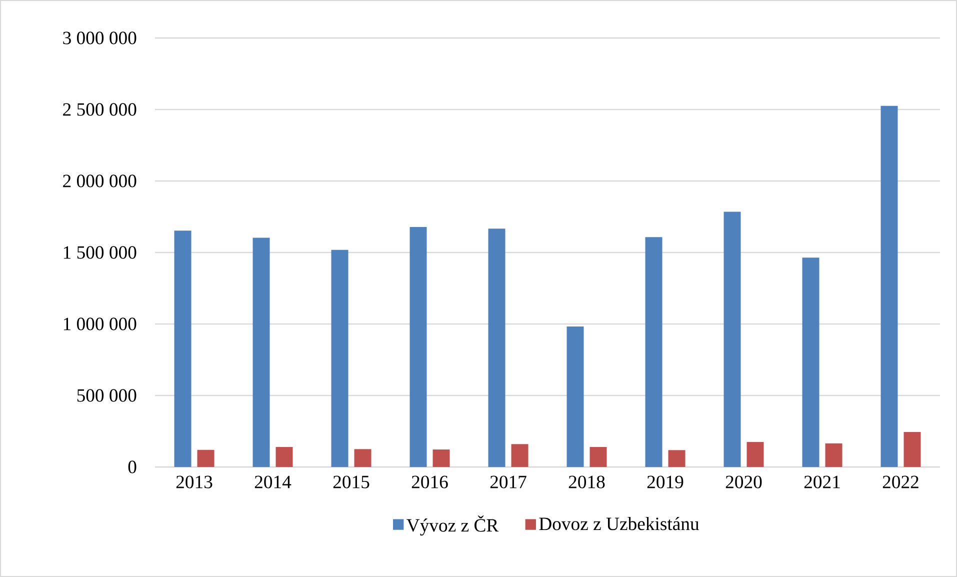 The height and width of the screenshot is (577, 957). Describe the element at coordinates (99, 109) in the screenshot. I see `y-tick-label: 2 500 000` at that location.